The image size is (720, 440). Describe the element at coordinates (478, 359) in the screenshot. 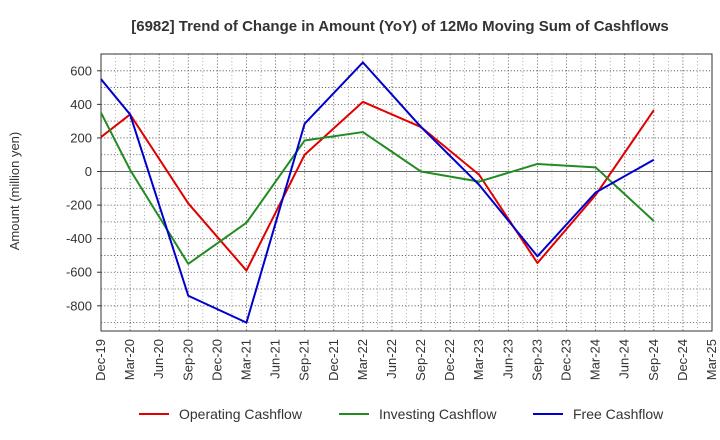

I see `x-tick-label: Mar-23` at that location.